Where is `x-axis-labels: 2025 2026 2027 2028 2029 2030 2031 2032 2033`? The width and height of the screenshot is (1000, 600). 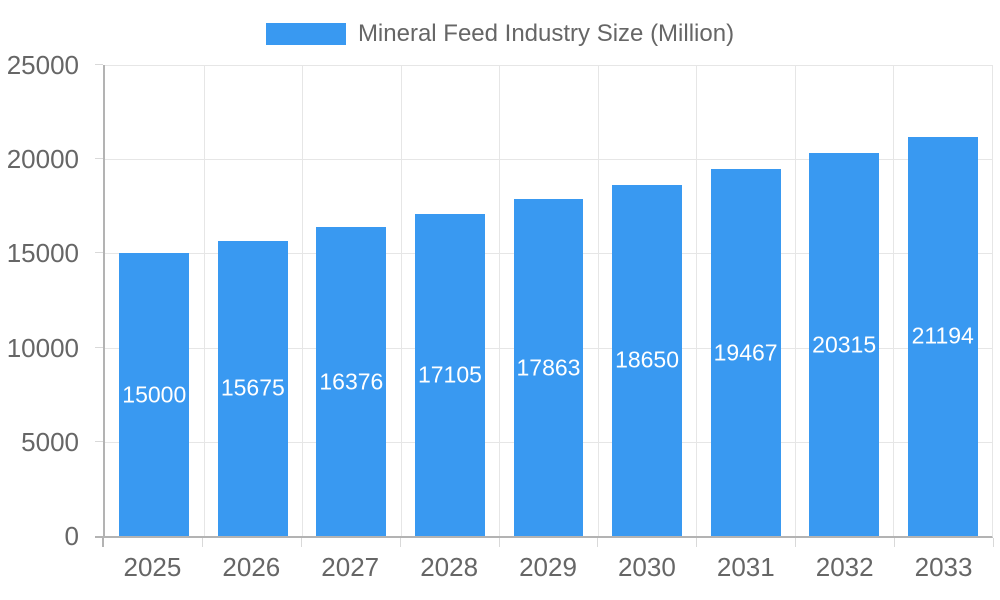 x-axis-labels: 2025 2026 2027 2028 2029 2030 2031 2032 2033 is located at coordinates (548, 567).